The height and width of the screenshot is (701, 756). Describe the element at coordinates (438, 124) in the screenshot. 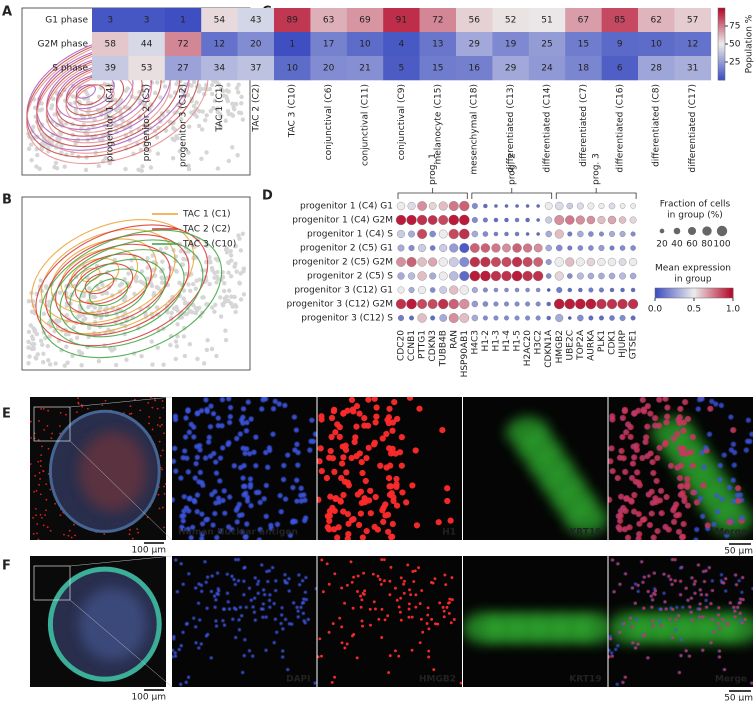

I see `column-label: melanocyte (C15)` at that location.